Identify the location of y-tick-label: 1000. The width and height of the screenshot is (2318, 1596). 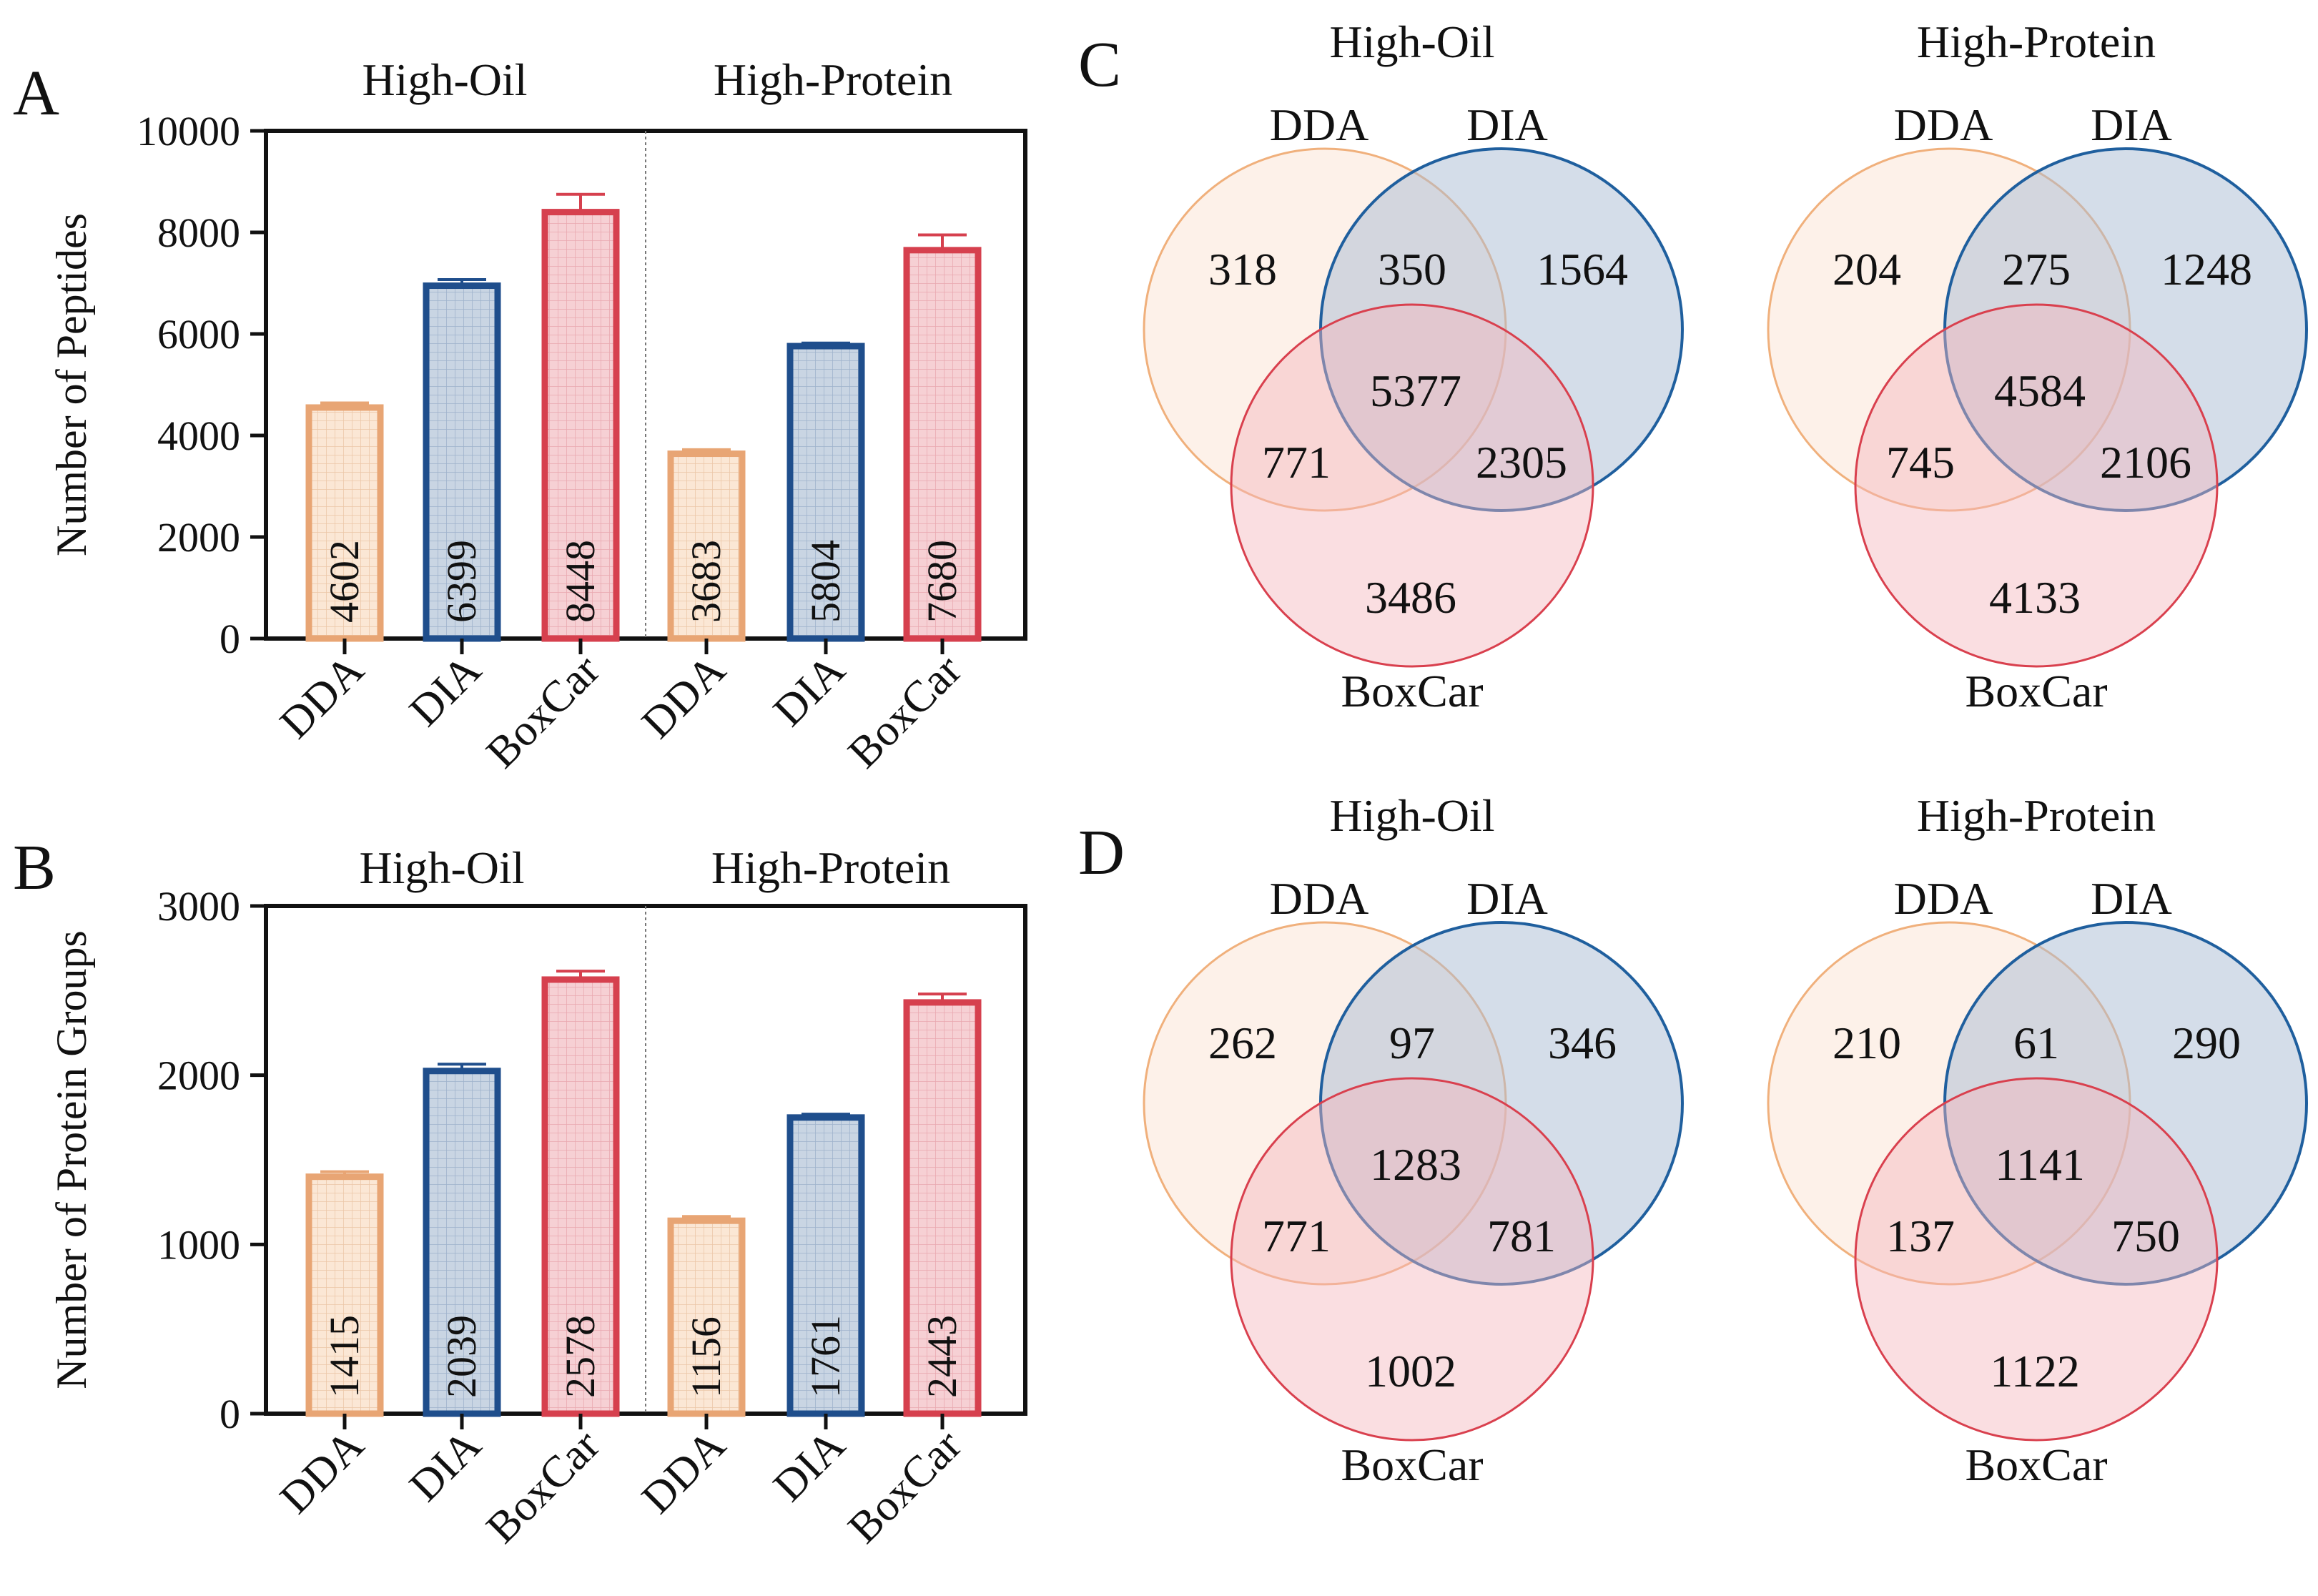
(199, 1245).